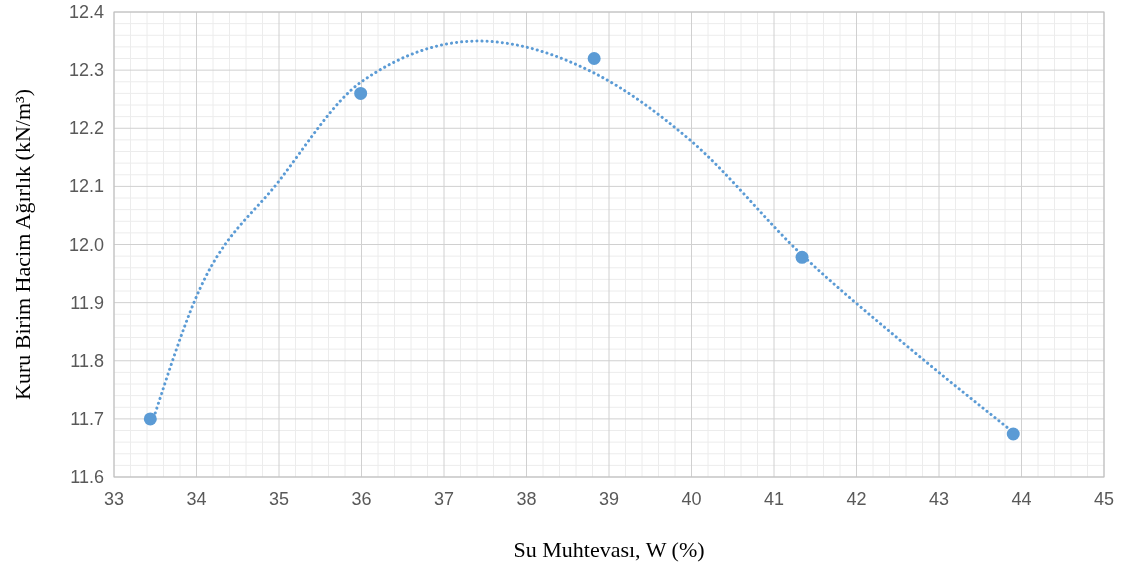 The width and height of the screenshot is (1124, 569). I want to click on x-tick-label: 38, so click(526, 499).